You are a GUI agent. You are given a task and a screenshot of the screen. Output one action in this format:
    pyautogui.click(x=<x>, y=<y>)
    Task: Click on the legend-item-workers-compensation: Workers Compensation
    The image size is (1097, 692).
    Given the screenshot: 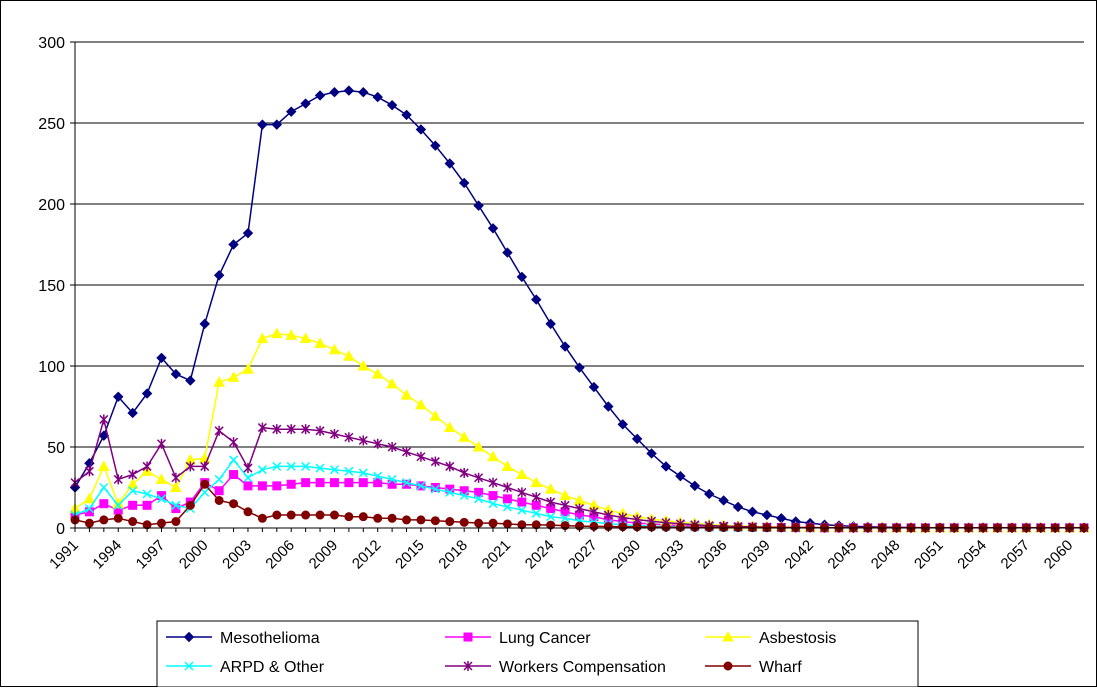 What is the action you would take?
    pyautogui.click(x=555, y=667)
    